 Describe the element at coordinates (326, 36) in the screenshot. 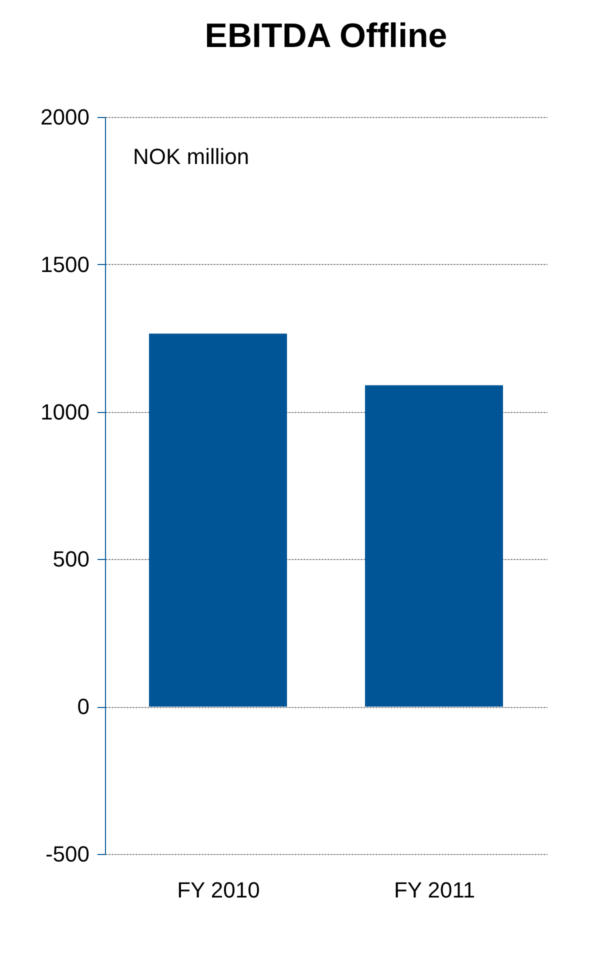

I see `chart-title: EBITDA Offline` at that location.